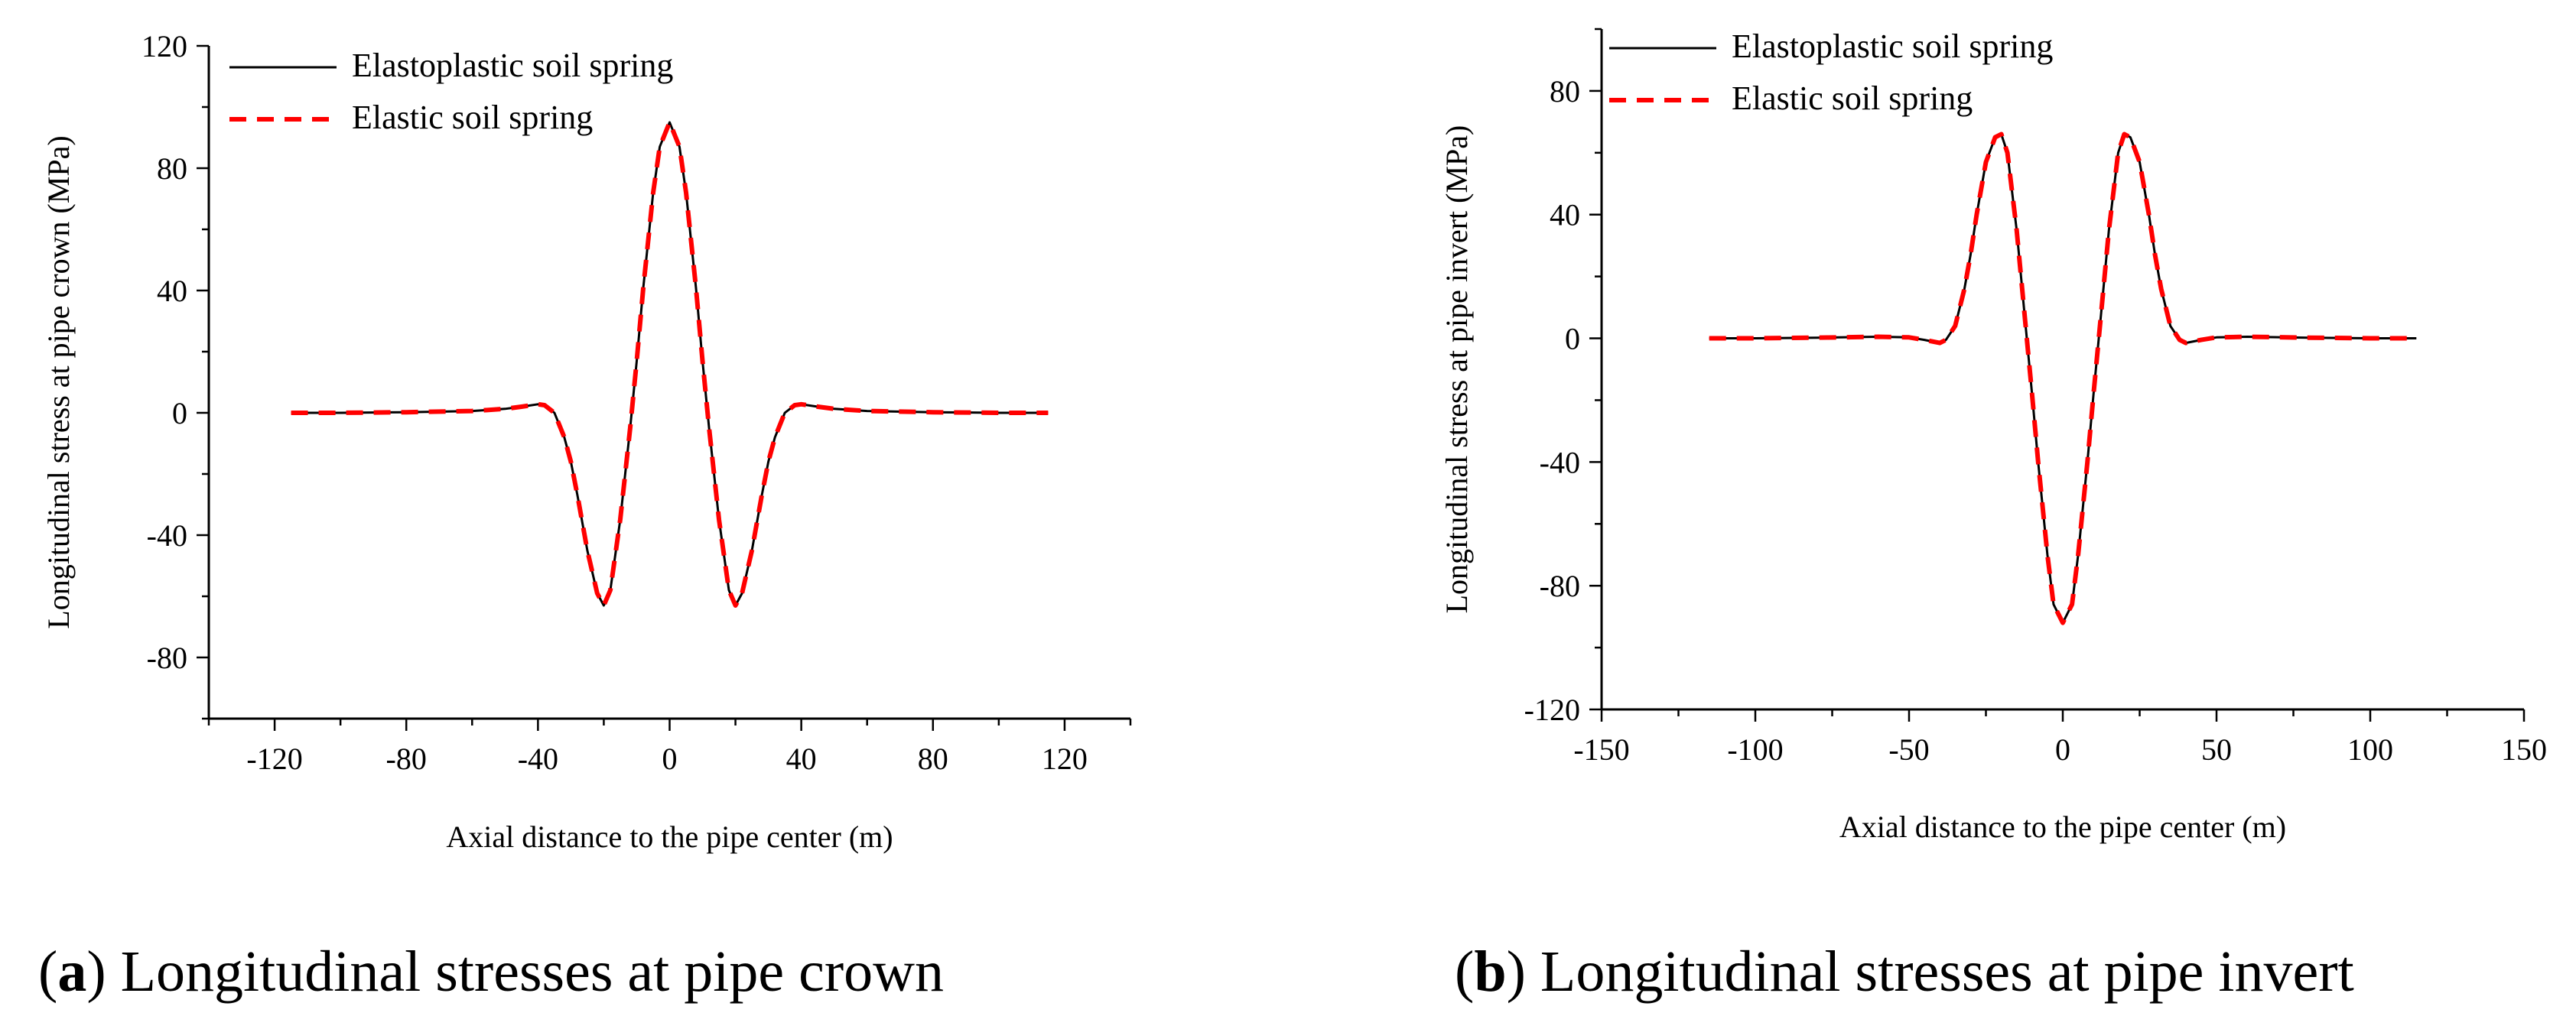 The width and height of the screenshot is (2576, 1029). What do you see at coordinates (538, 759) in the screenshot?
I see `x-tick-label: -40` at bounding box center [538, 759].